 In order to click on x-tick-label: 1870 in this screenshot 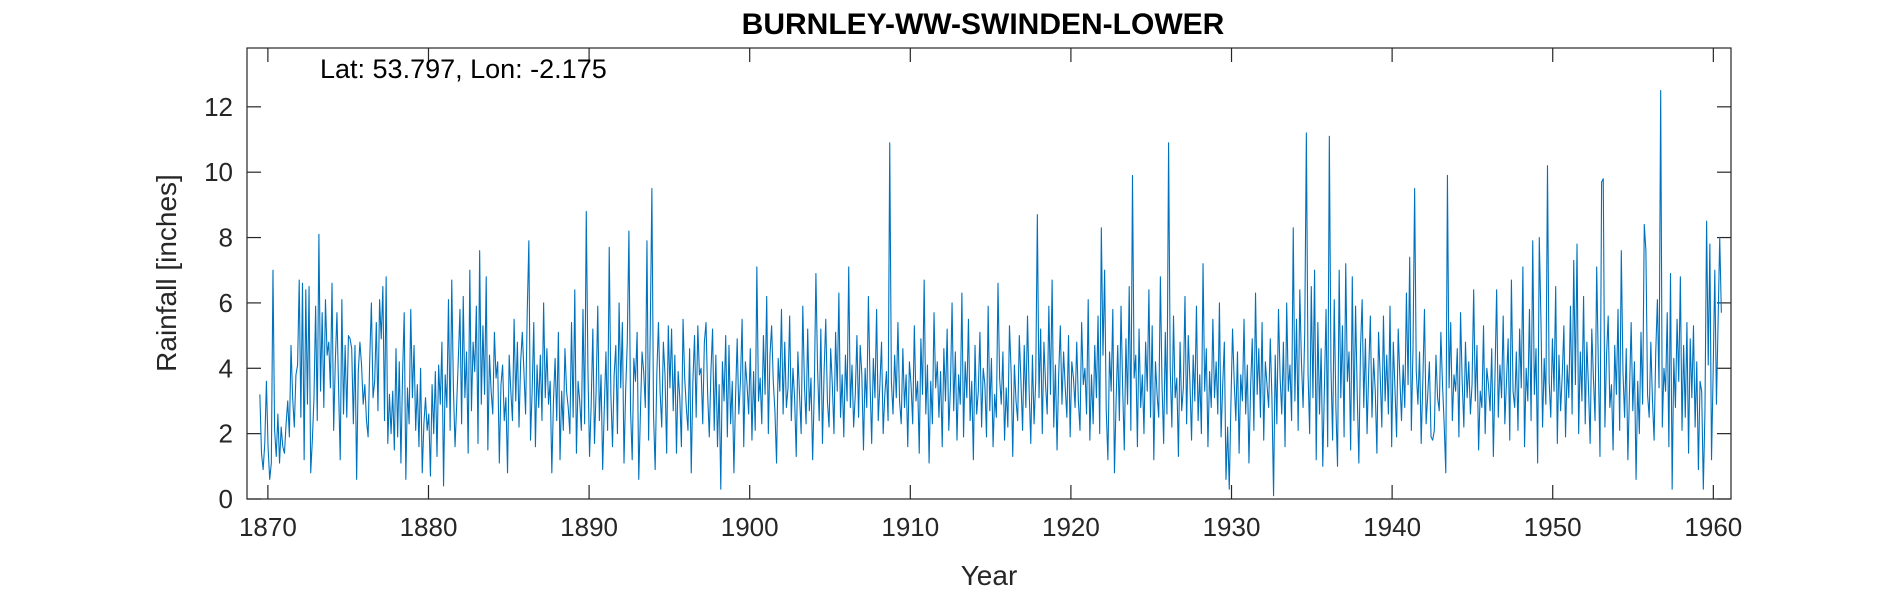, I will do `click(268, 527)`.